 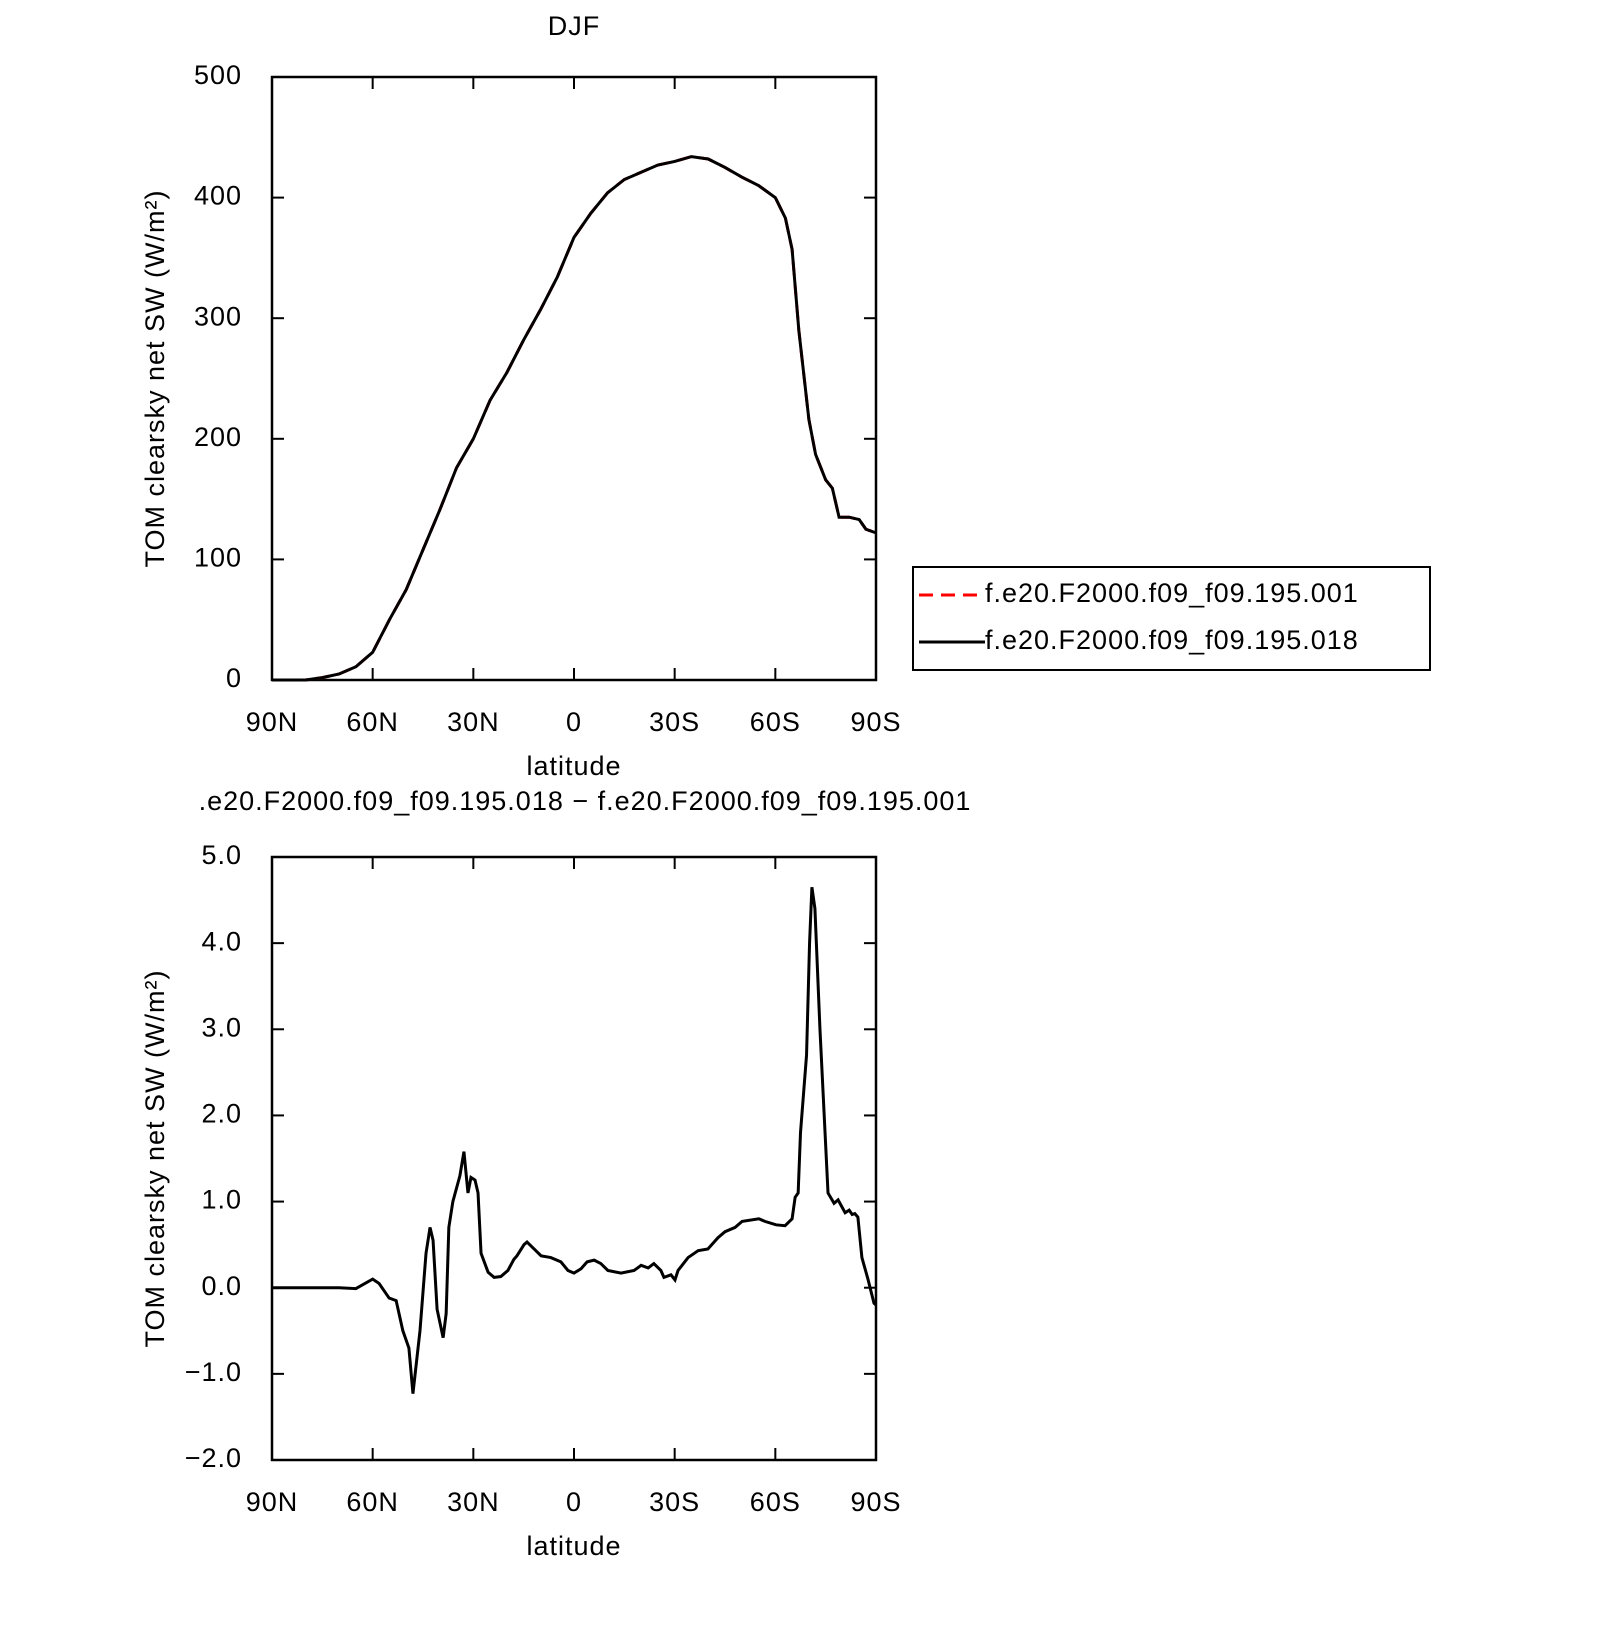 I want to click on y-tick-label: −2.0, so click(x=213, y=1458).